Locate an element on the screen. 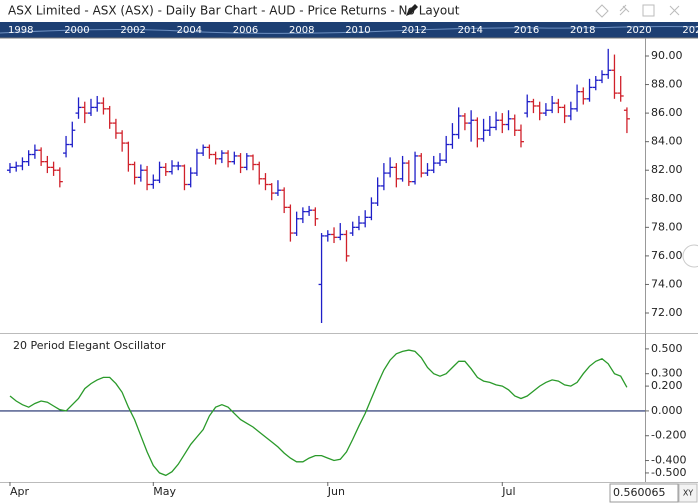 This screenshot has height=504, width=698. y-tick-label: 72.00 is located at coordinates (667, 312).